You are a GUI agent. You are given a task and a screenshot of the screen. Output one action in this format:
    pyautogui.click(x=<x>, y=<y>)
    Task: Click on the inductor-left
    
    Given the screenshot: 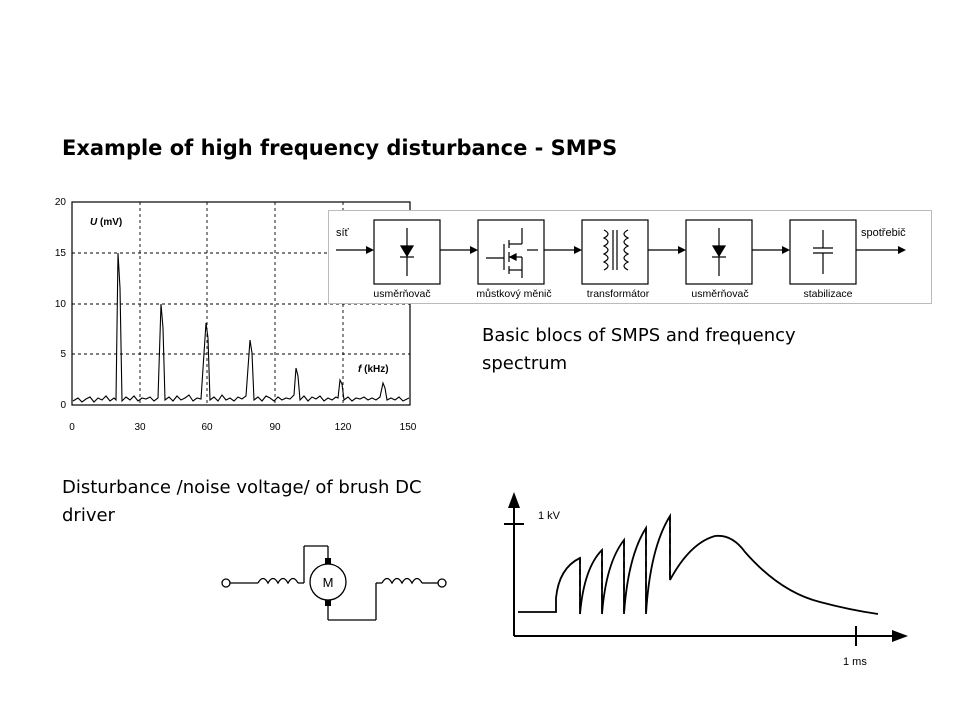 What is the action you would take?
    pyautogui.click(x=278, y=581)
    